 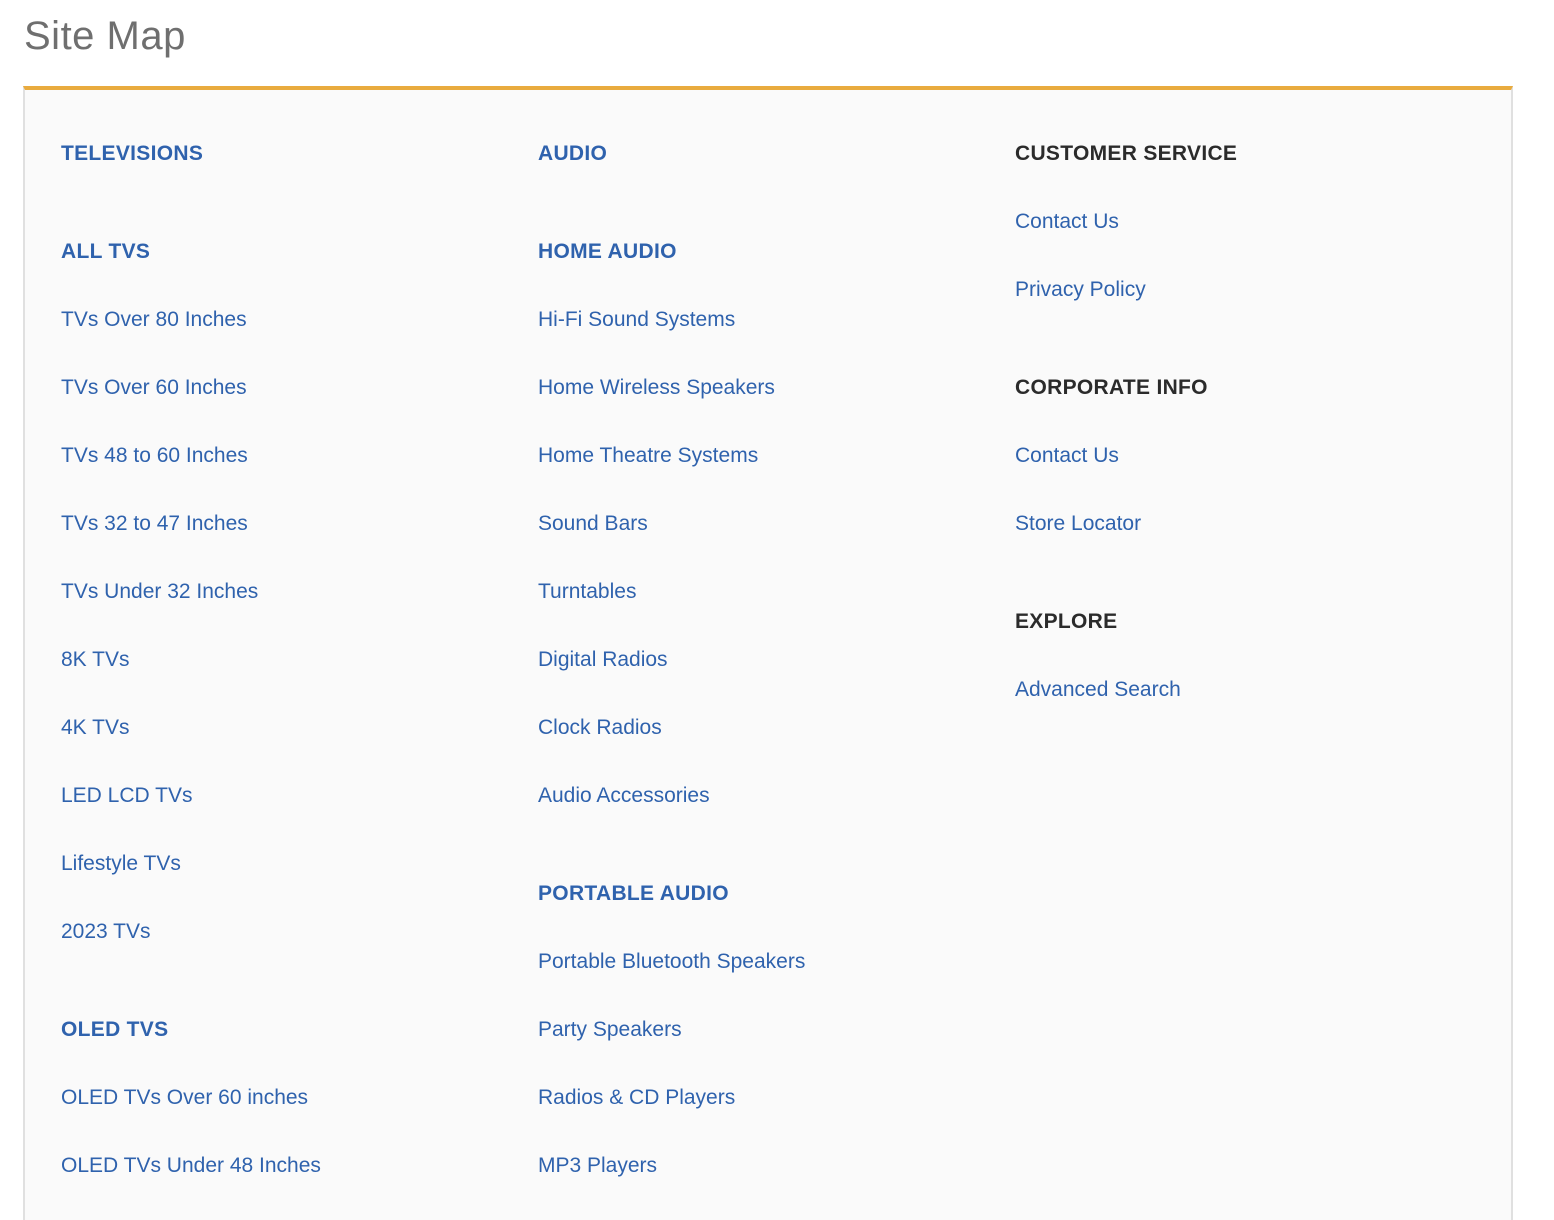 I want to click on sitemap-link: Hi-Fi Sound Systems, so click(x=637, y=319).